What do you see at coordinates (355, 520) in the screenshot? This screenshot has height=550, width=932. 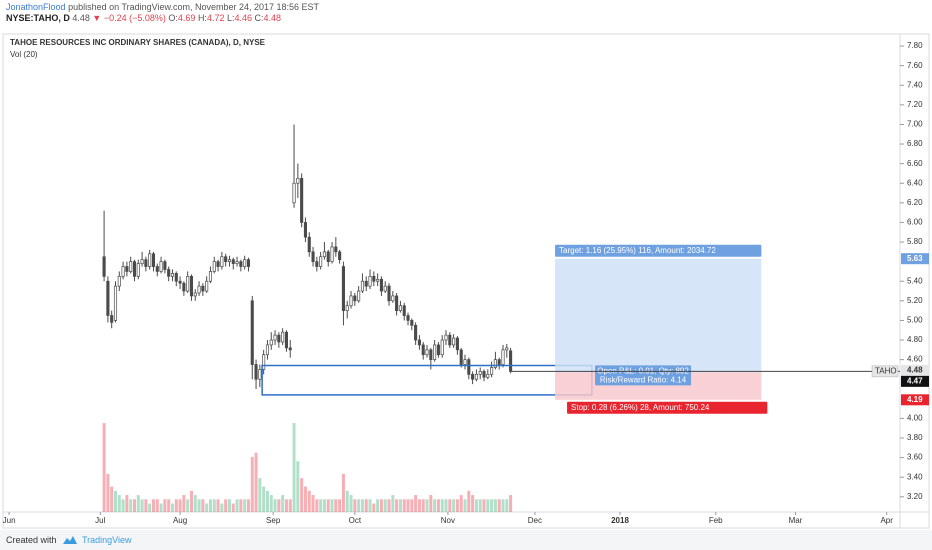 I see `x-tick-label: Oct` at bounding box center [355, 520].